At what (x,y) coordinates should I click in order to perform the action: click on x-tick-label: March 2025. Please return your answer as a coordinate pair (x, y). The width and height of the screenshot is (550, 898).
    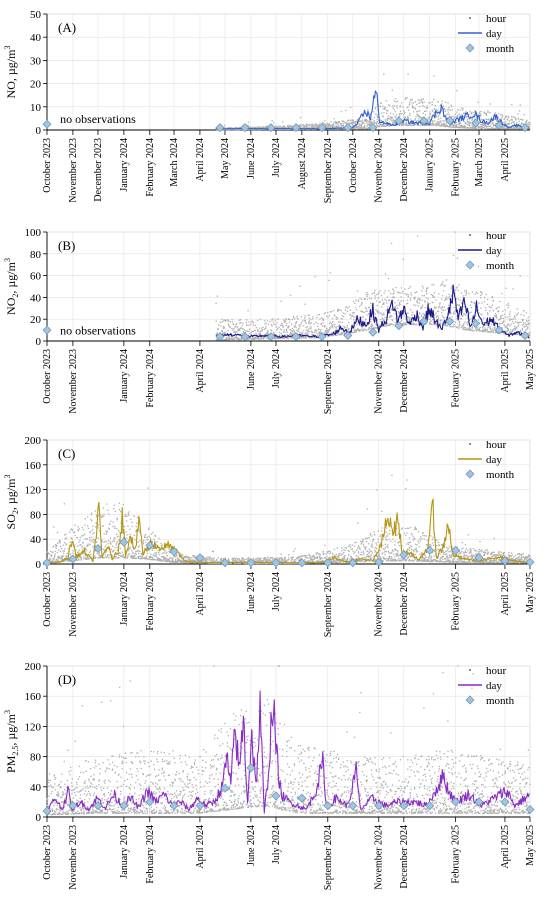
    Looking at the image, I should click on (479, 162).